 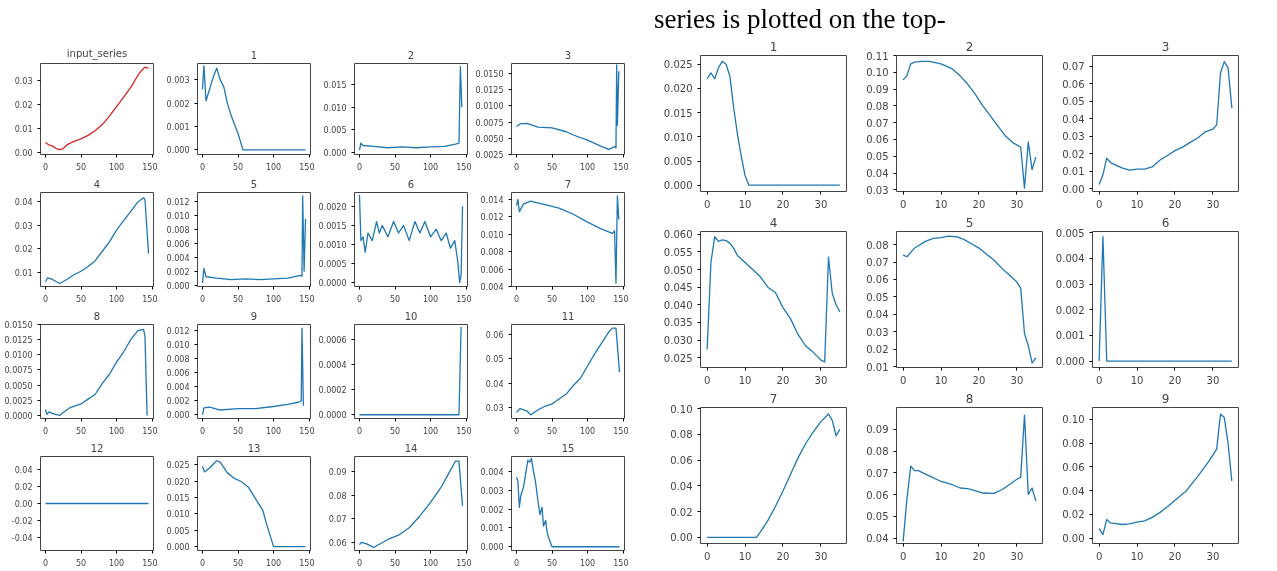 What do you see at coordinates (18, 371) in the screenshot?
I see `y-tick-label: 0.0075` at bounding box center [18, 371].